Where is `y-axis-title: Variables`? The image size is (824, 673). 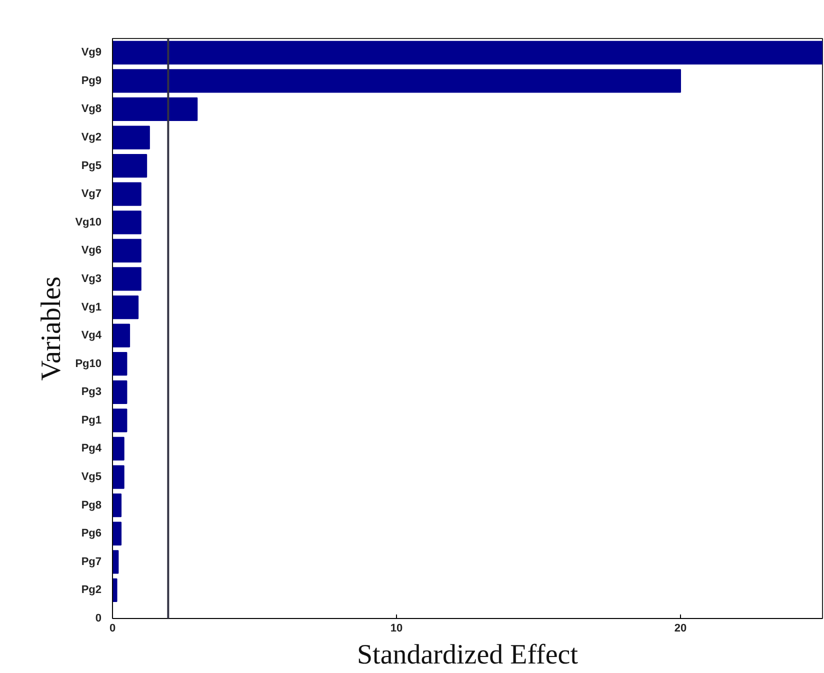 y-axis-title: Variables is located at coordinates (52, 328).